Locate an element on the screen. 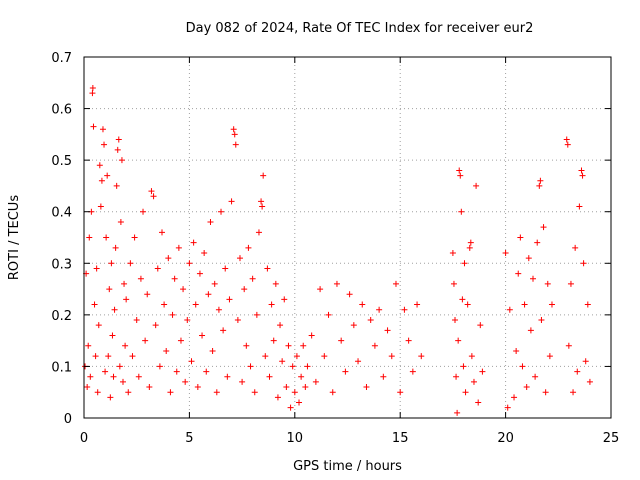  y-tick-label: 0.7 is located at coordinates (61, 58).